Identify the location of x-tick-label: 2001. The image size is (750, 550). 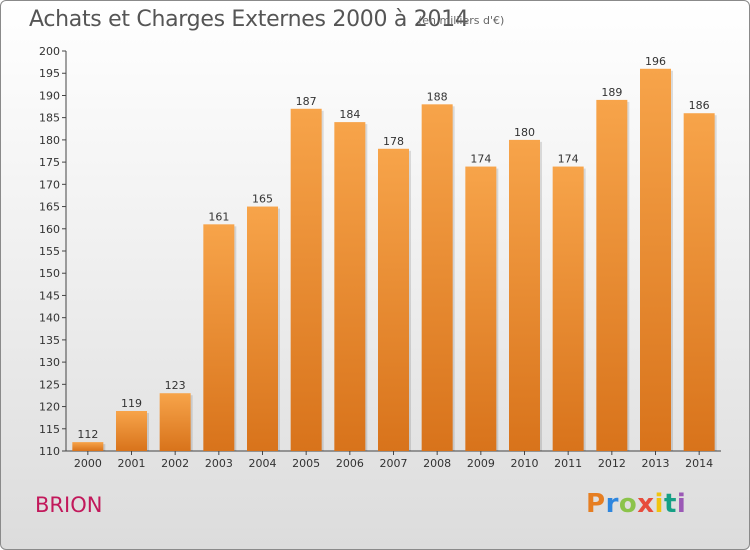
(132, 463).